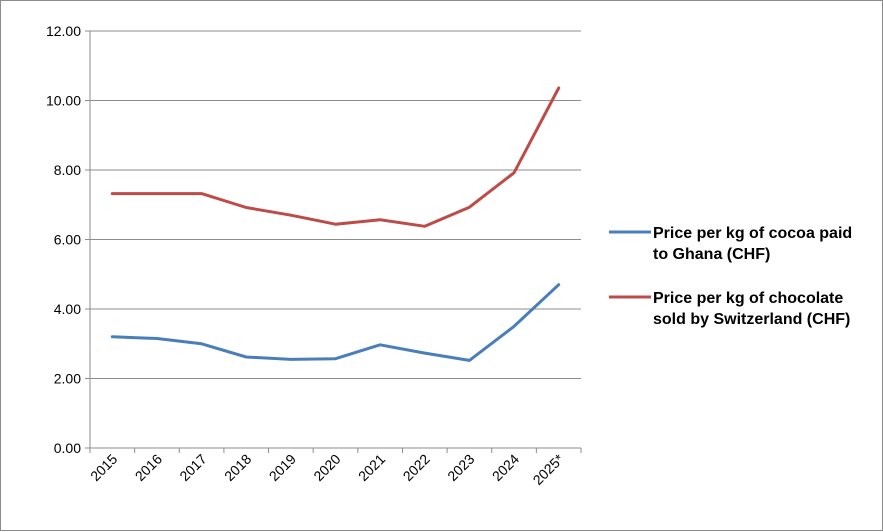  What do you see at coordinates (282, 467) in the screenshot?
I see `x-tick-label: 2019` at bounding box center [282, 467].